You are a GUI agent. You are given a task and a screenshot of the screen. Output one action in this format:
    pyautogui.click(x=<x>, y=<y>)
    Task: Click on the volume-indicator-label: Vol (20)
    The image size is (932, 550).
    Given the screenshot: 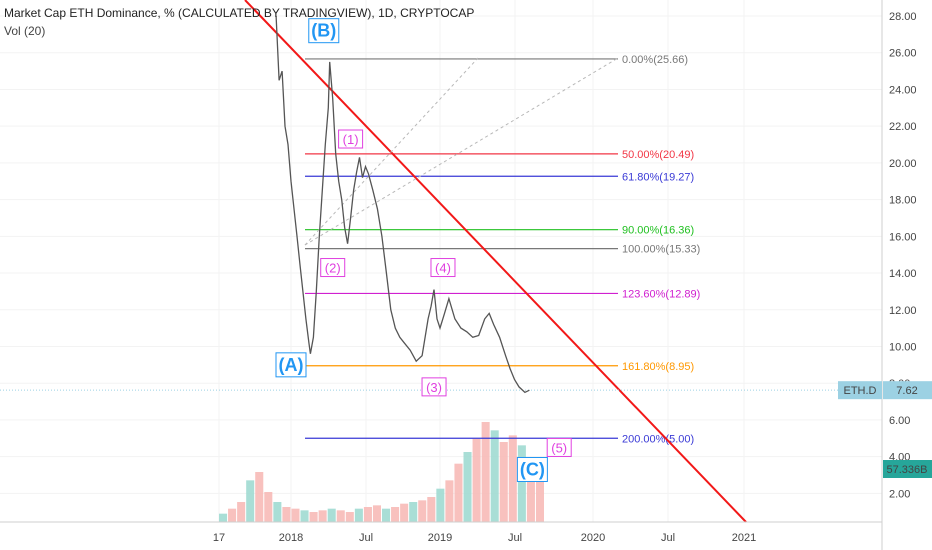 What is the action you would take?
    pyautogui.click(x=25, y=31)
    